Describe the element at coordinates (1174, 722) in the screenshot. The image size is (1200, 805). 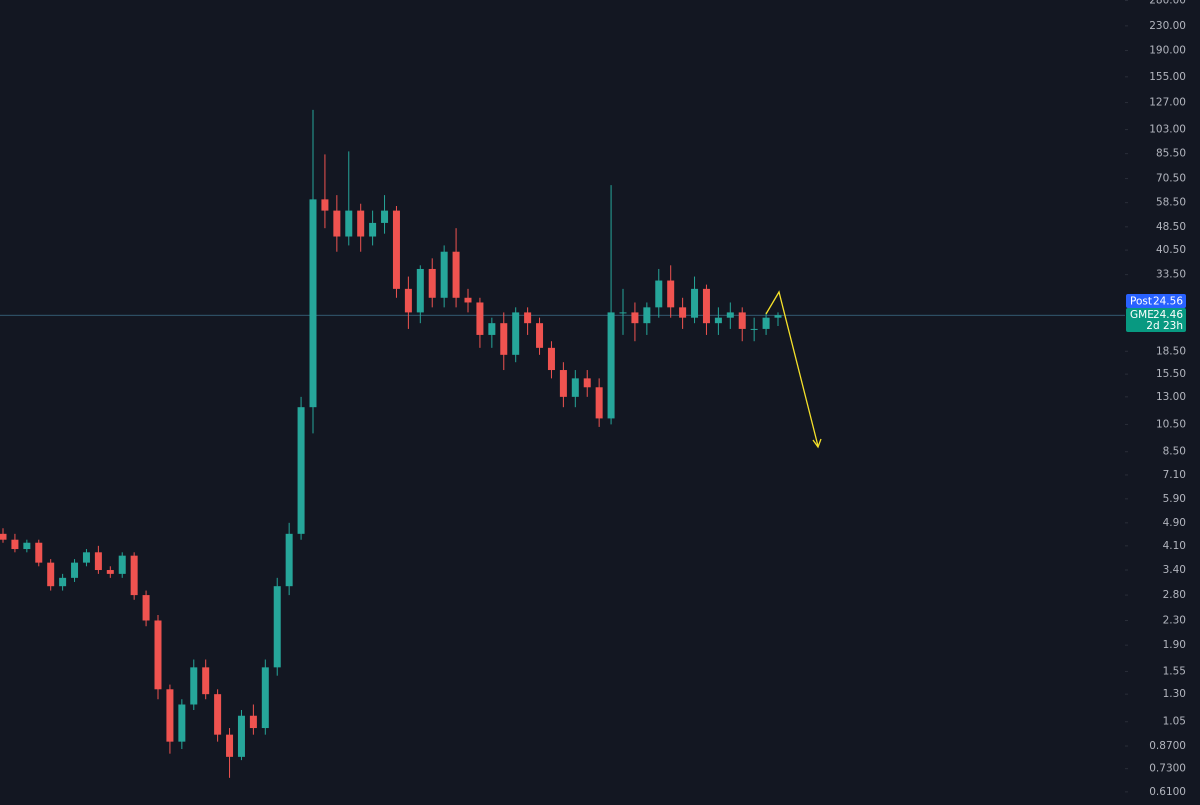
I see `y-tick-label: 1.05` at that location.